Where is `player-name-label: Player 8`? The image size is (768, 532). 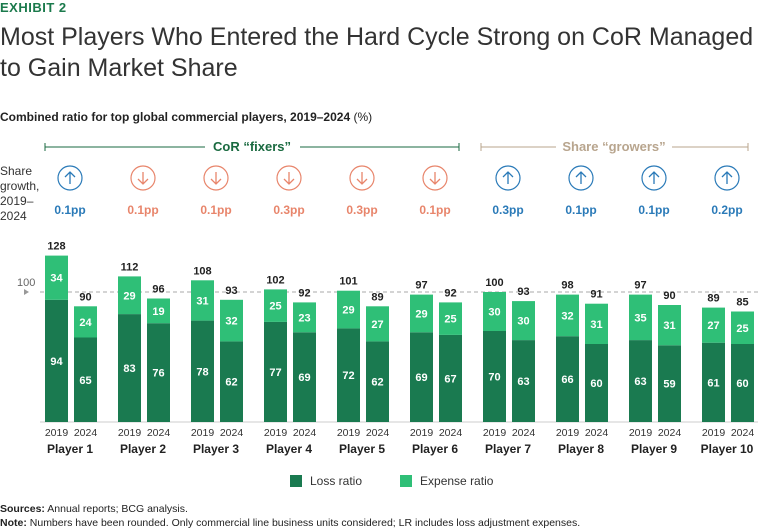
player-name-label: Player 8 is located at coordinates (581, 449).